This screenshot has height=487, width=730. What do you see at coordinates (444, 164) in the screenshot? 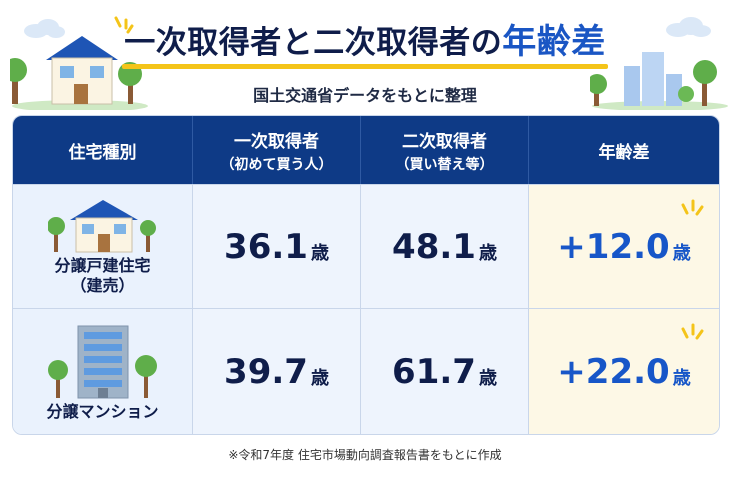
I see `header-sublabel: （買い替え等）` at bounding box center [444, 164].